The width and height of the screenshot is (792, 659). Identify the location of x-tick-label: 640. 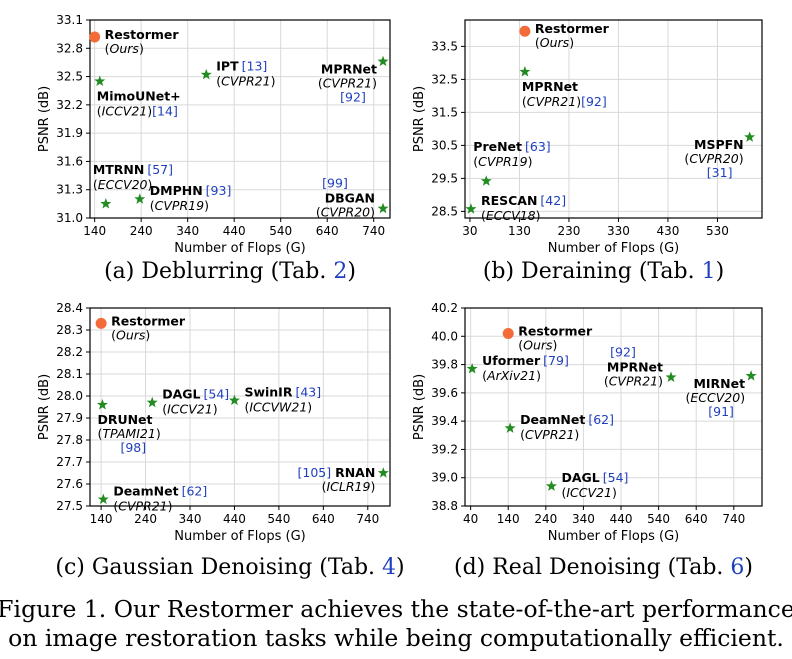
(696, 519).